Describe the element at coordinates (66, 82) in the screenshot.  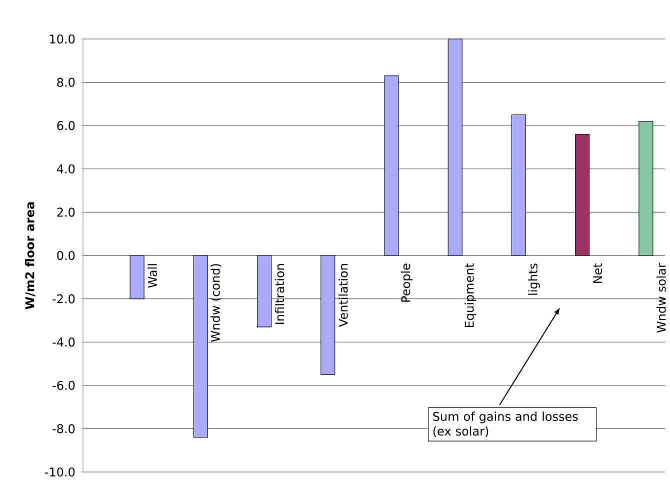
I see `y-tick-label: 8.0` at that location.